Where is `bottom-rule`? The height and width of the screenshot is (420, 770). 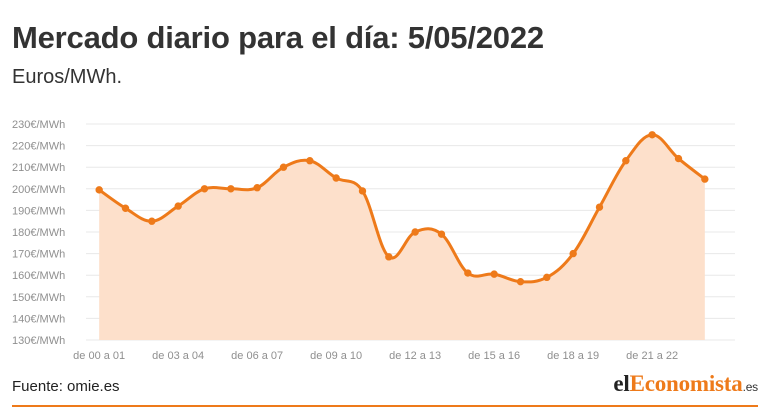
bottom-rule is located at coordinates (385, 406).